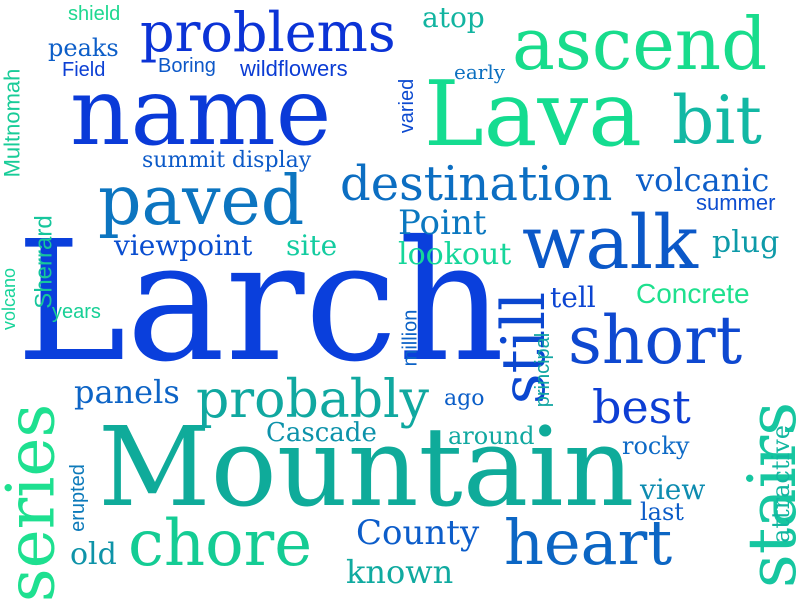 This screenshot has width=800, height=600. I want to click on word-volcano: volcano, so click(10, 299).